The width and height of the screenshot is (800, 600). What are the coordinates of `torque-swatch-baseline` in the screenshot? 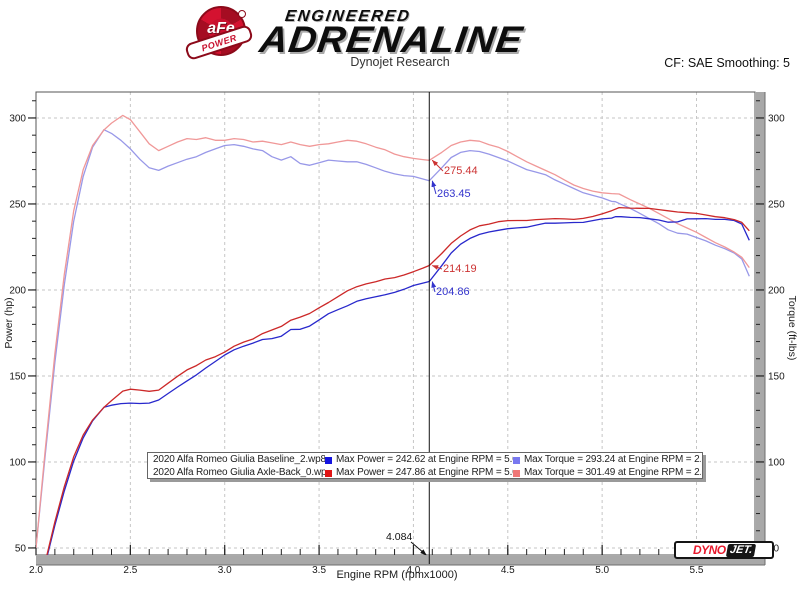 It's located at (516, 460).